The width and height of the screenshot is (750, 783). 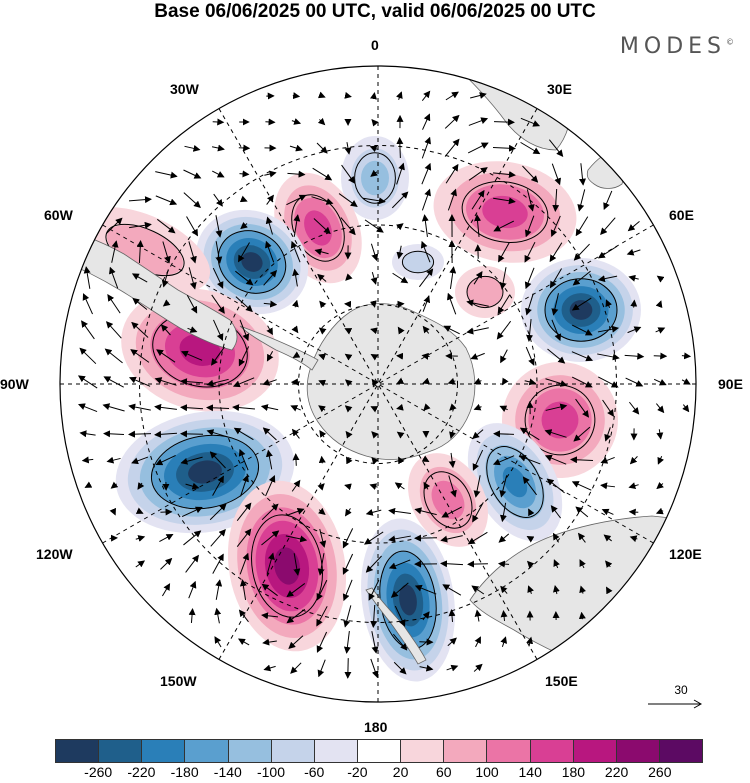 What do you see at coordinates (660, 772) in the screenshot?
I see `colorbar-tick-label: 260` at bounding box center [660, 772].